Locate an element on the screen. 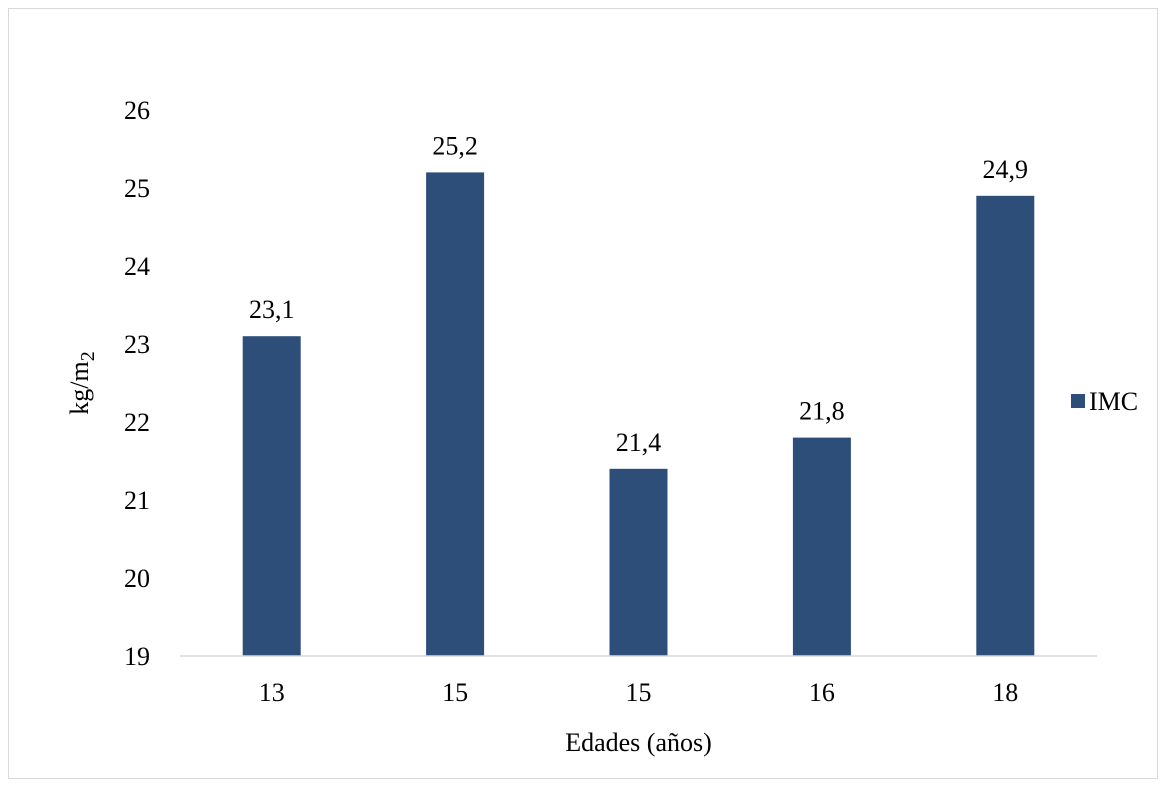 This screenshot has height=787, width=1167. x-tick-label: 16 is located at coordinates (822, 692).